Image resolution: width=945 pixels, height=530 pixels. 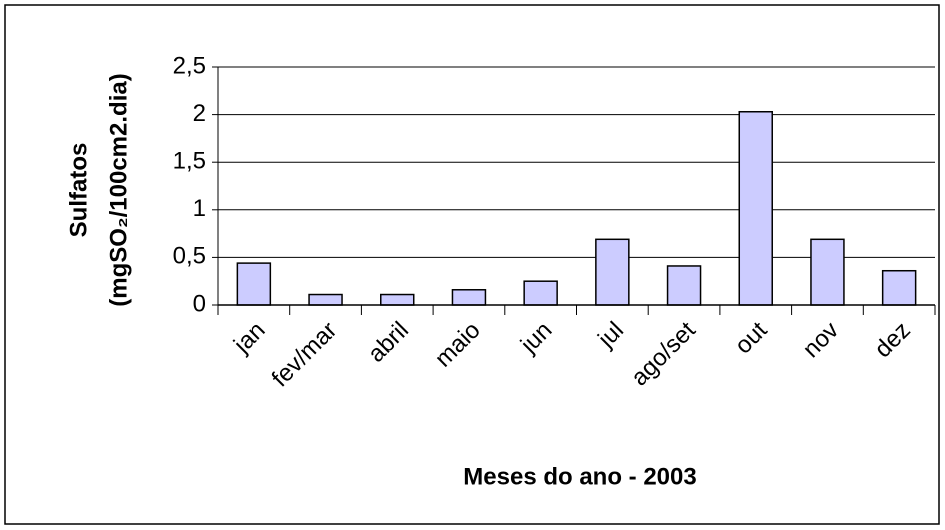 What do you see at coordinates (98, 189) in the screenshot?
I see `y-axis-title: Sulfatos (mgSO₂/100cm2.dia)` at bounding box center [98, 189].